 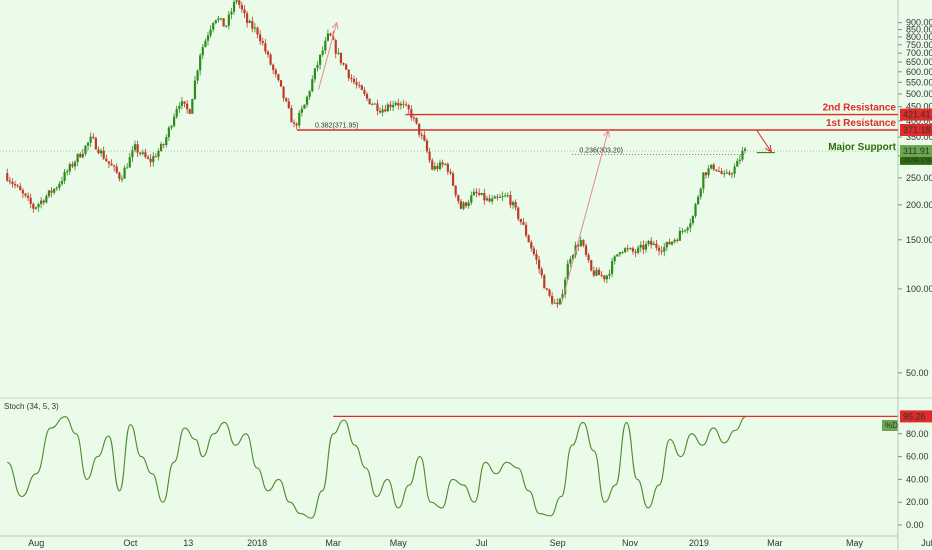 What do you see at coordinates (699, 543) in the screenshot?
I see `time-axis-tick-label: 2019` at bounding box center [699, 543].